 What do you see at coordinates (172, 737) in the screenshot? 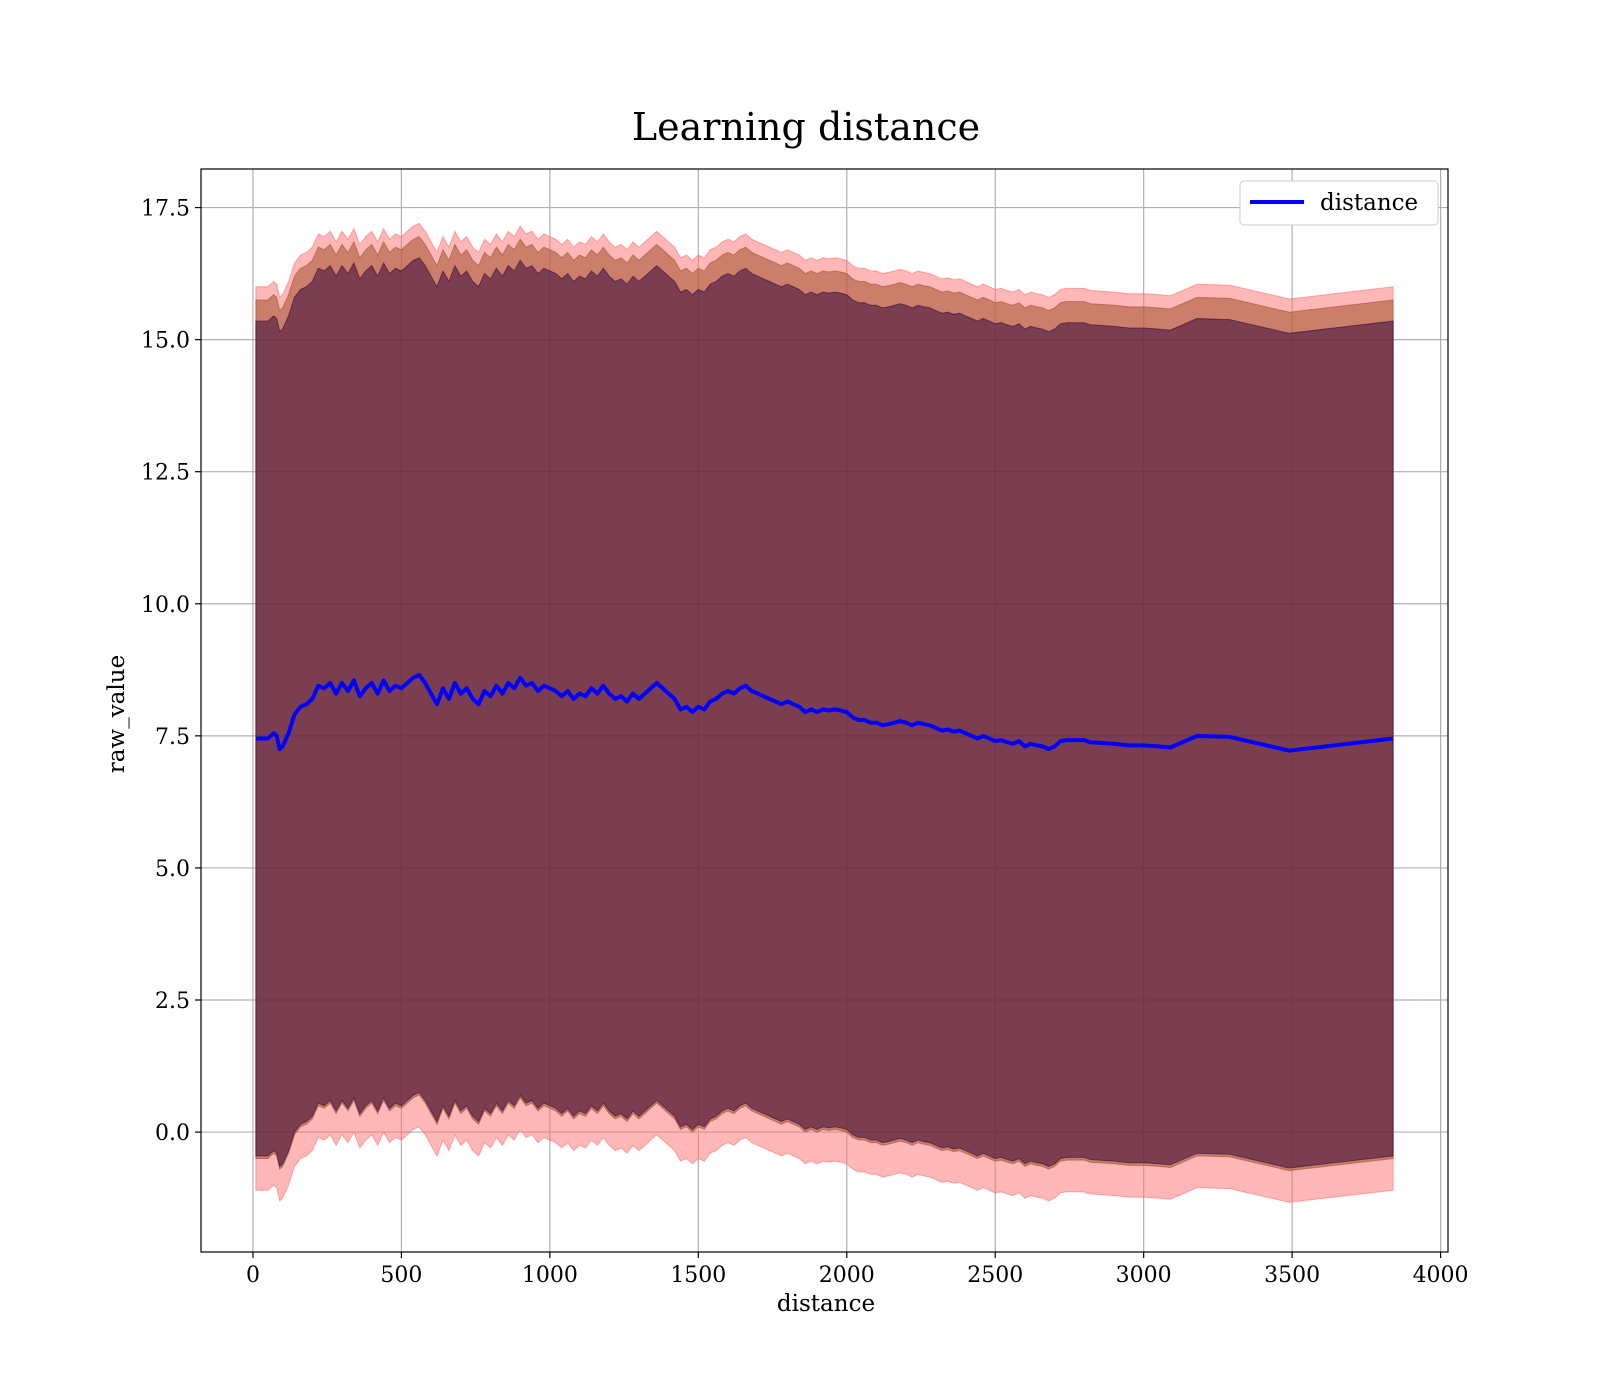
I see `y-tick-label: 7.5` at bounding box center [172, 737].